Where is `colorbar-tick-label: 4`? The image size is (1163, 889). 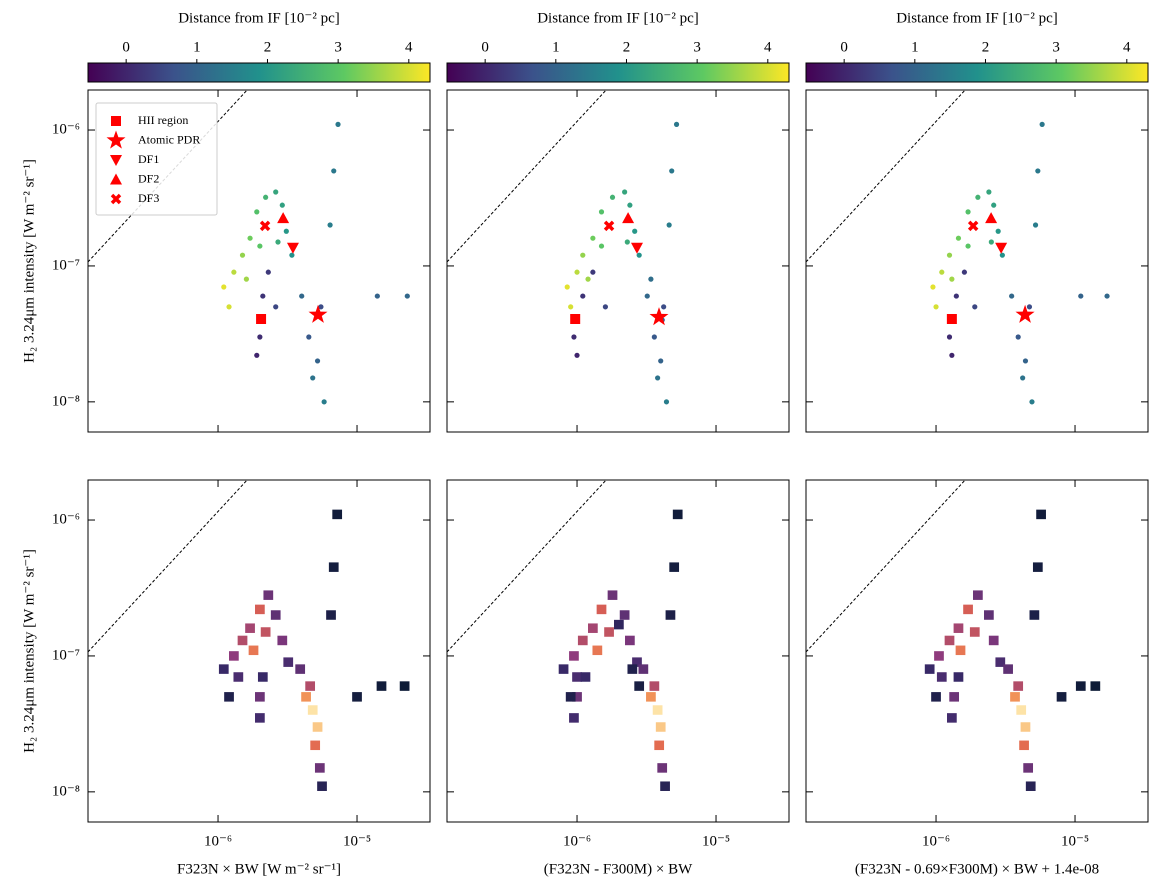
colorbar-tick-label: 4 is located at coordinates (1127, 47).